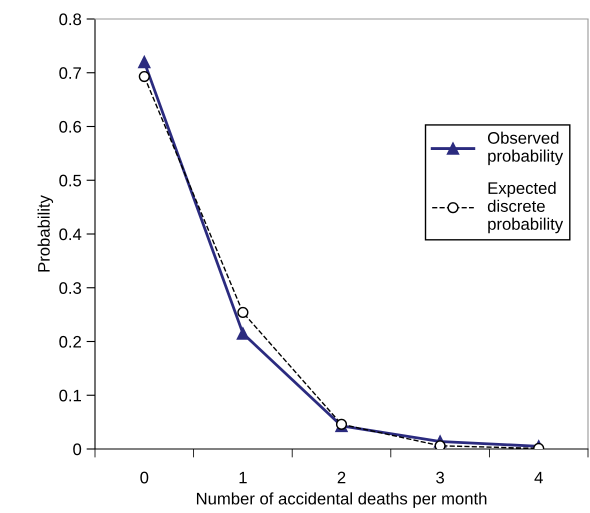 Image resolution: width=590 pixels, height=513 pixels. What do you see at coordinates (526, 149) in the screenshot?
I see `legend-label: Observed probability` at bounding box center [526, 149].